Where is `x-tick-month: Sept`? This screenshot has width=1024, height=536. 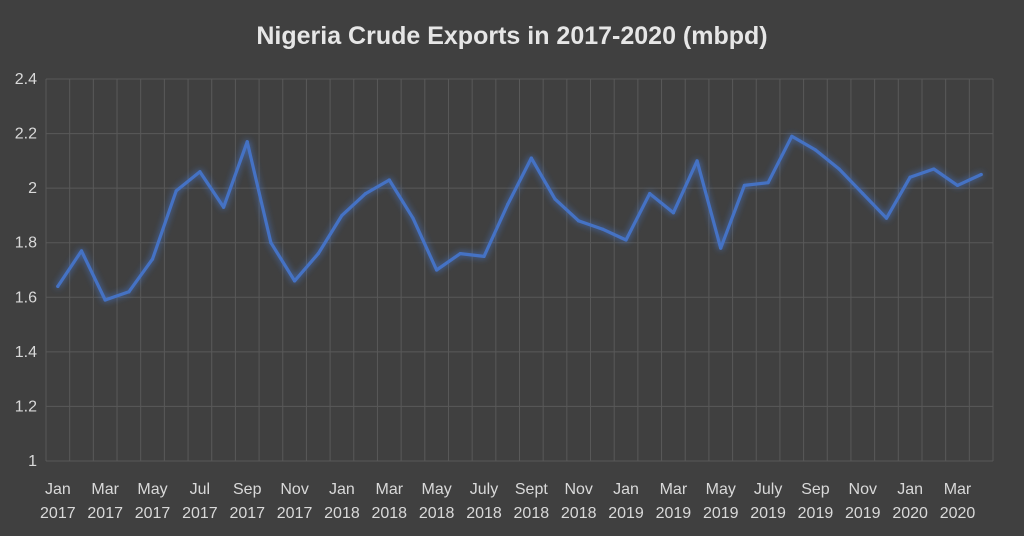 x-tick-month: Sept is located at coordinates (531, 489).